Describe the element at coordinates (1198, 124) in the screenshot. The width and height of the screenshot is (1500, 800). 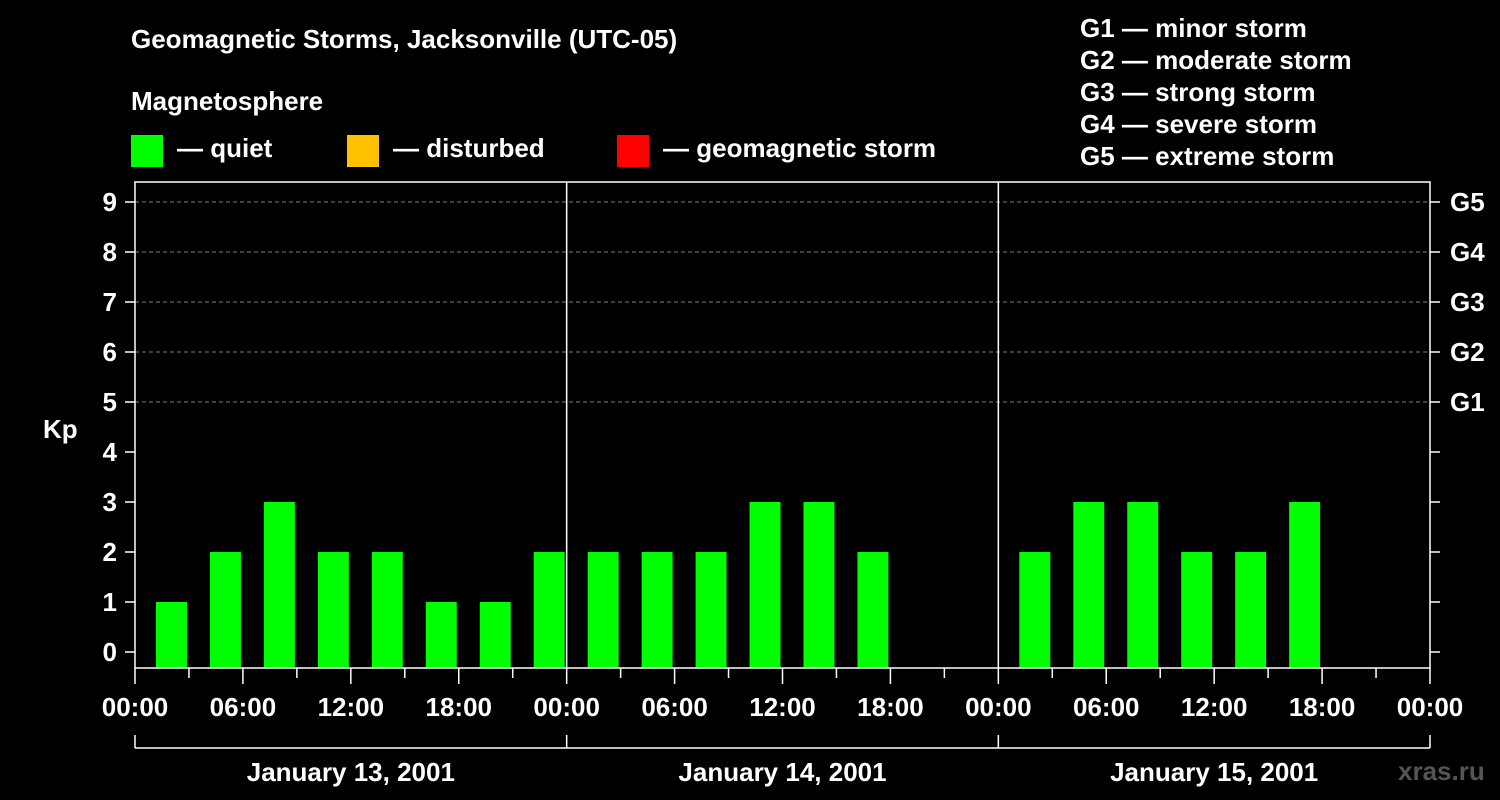
I see `scale-legend-g4: G4 — severe storm` at that location.